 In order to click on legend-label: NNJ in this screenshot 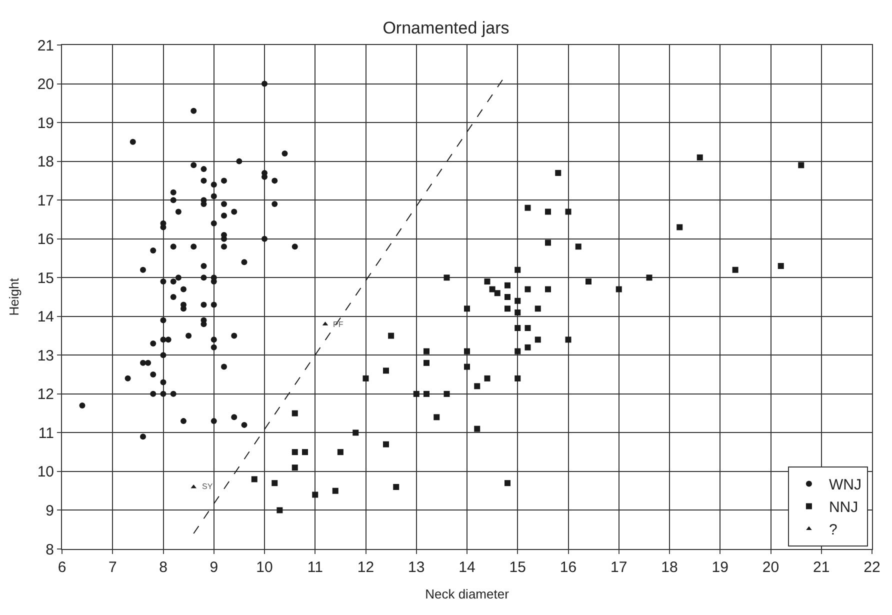, I will do `click(843, 507)`.